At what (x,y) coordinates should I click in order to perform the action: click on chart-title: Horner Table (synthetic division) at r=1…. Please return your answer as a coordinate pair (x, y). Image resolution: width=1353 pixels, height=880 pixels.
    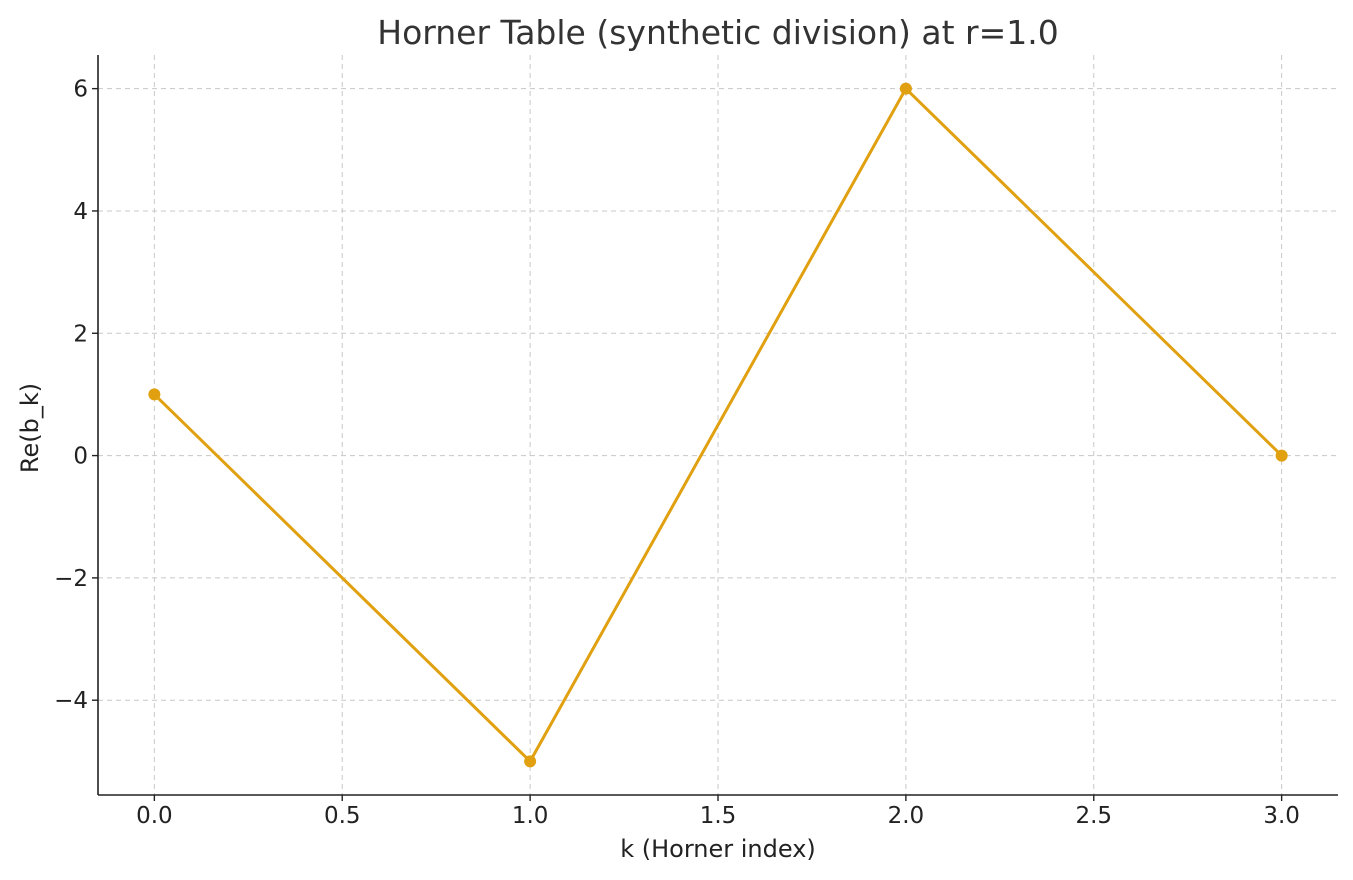
    Looking at the image, I should click on (718, 32).